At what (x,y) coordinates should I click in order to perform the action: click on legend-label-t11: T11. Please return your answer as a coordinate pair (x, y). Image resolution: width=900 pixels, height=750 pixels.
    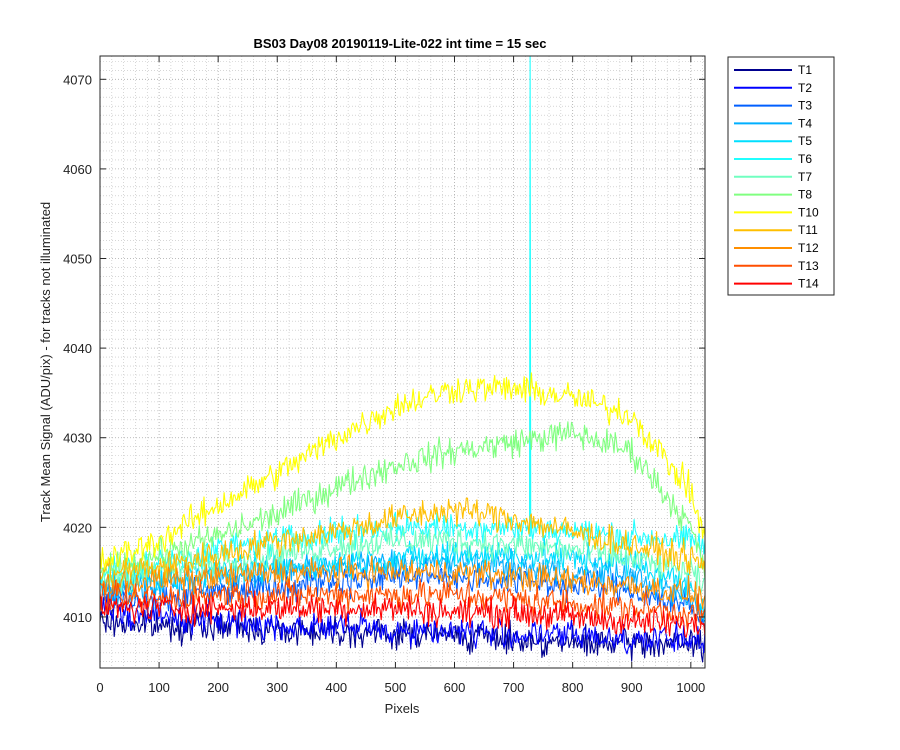
    Looking at the image, I should click on (808, 230).